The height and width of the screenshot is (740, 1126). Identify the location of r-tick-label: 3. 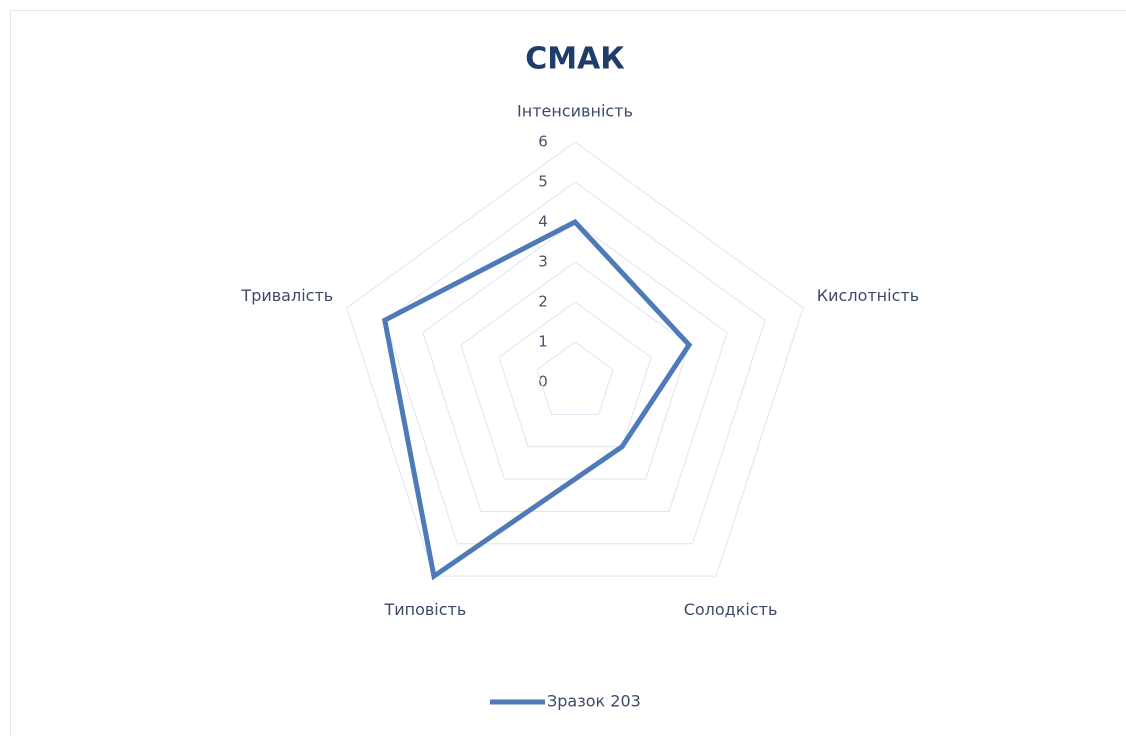
(543, 262).